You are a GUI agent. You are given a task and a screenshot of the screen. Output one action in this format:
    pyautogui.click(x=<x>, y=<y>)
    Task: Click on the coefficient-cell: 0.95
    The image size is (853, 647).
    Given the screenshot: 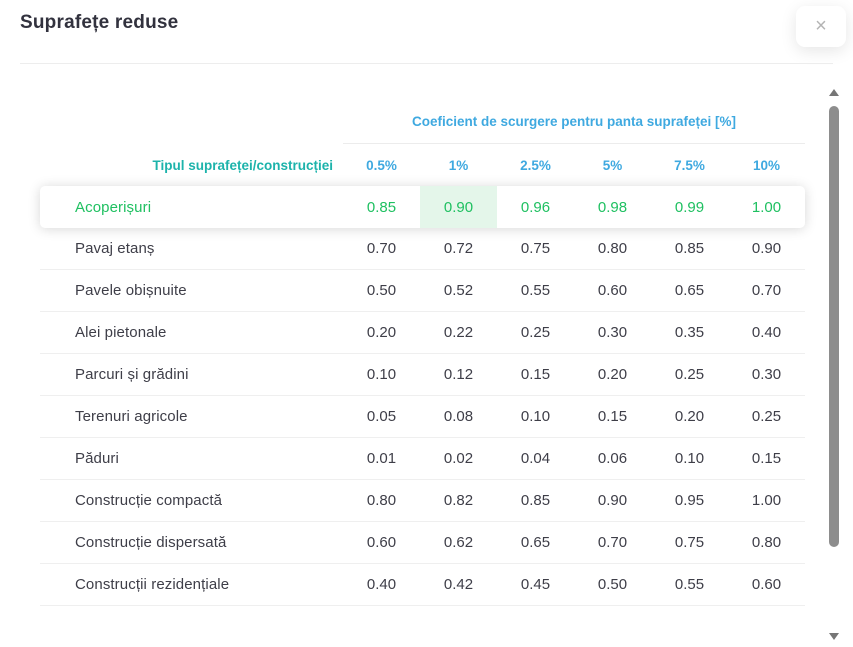 What is the action you would take?
    pyautogui.click(x=689, y=500)
    